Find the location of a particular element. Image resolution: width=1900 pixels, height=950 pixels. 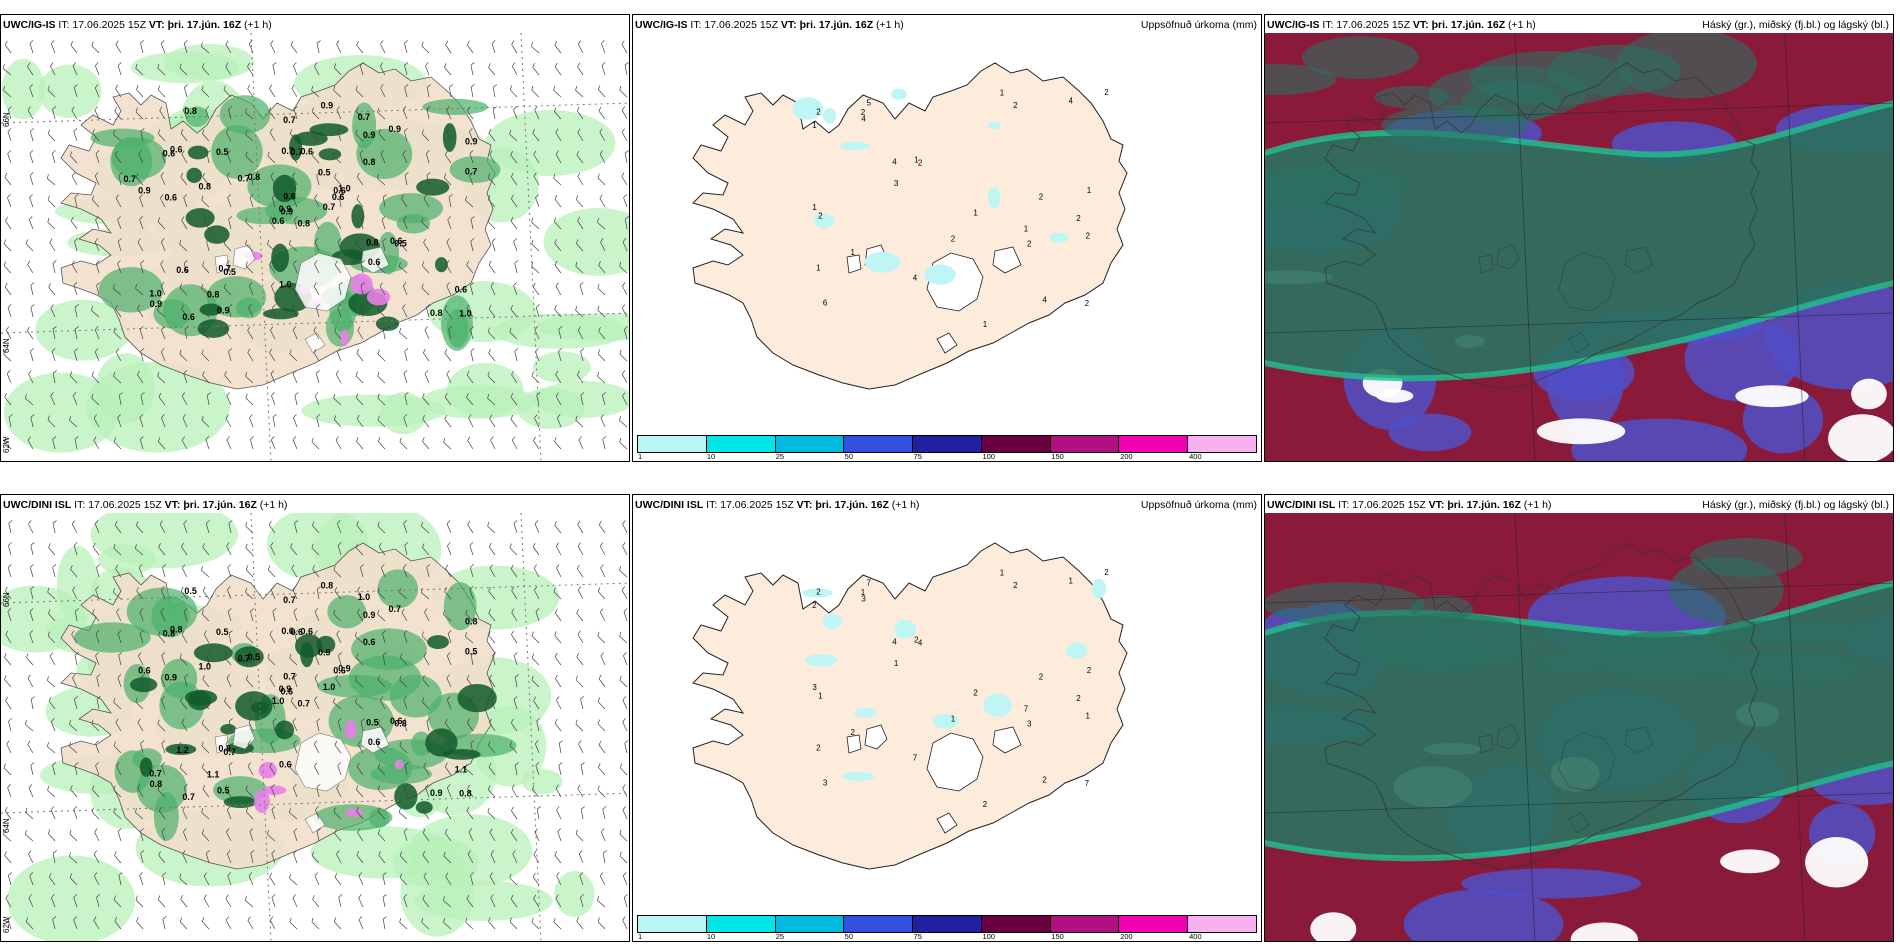

latitude-label: 62W is located at coordinates (6, 924).